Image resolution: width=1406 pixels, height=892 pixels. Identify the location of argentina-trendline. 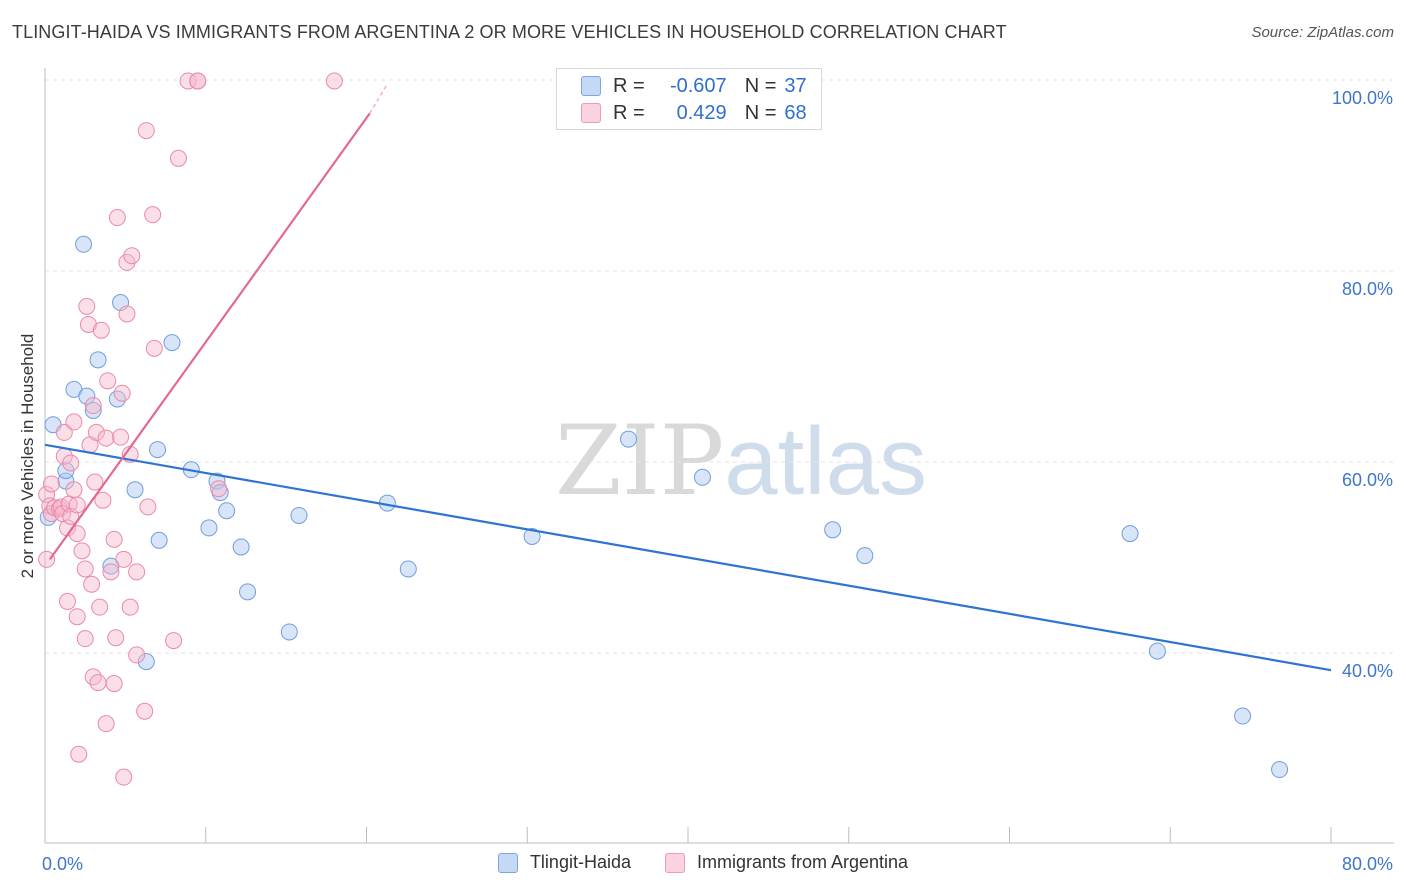
(209, 336).